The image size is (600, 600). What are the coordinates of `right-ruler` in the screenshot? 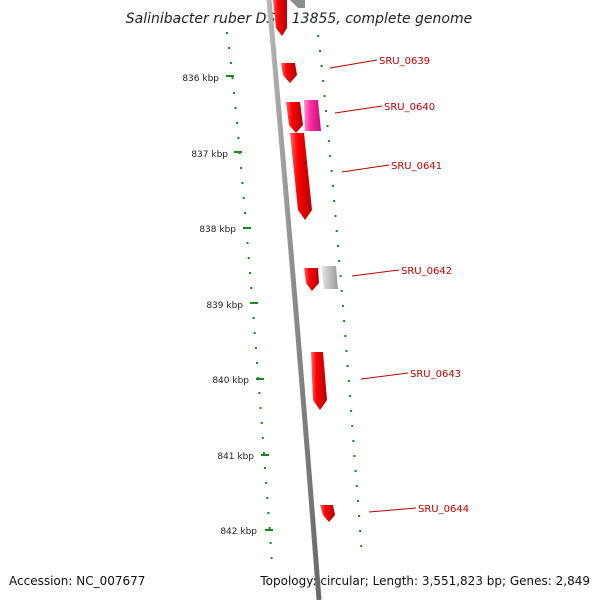 It's located at (339, 283).